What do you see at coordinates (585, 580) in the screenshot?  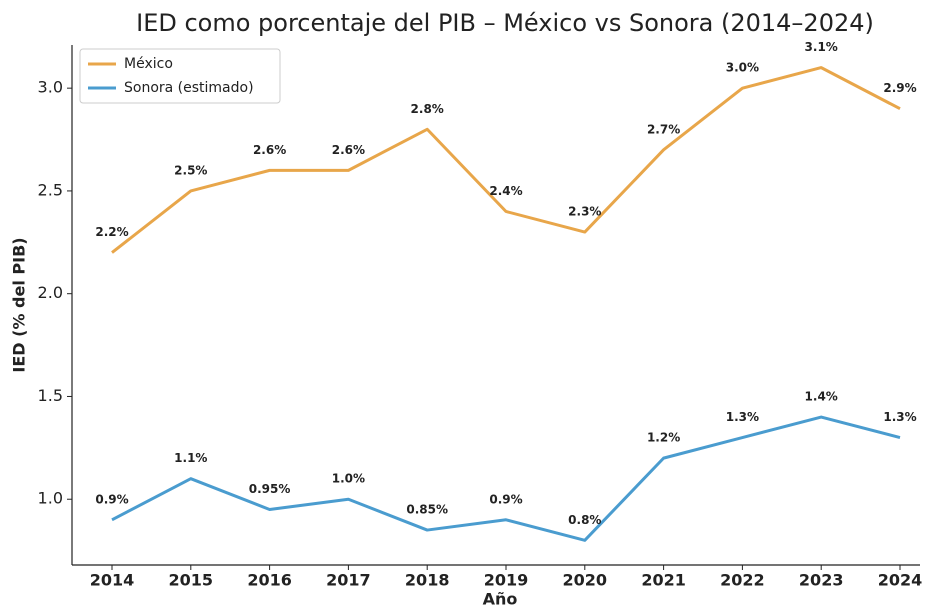 I see `x-tick-label: 2020` at bounding box center [585, 580].